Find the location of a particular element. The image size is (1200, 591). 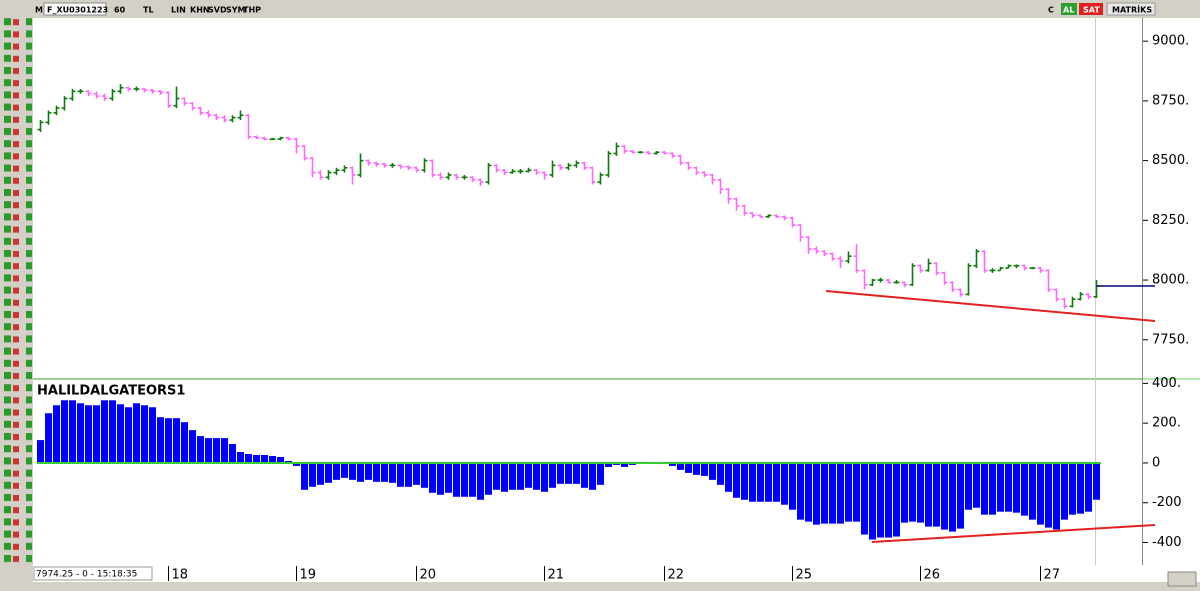

x-tick-label: 22 is located at coordinates (676, 575).